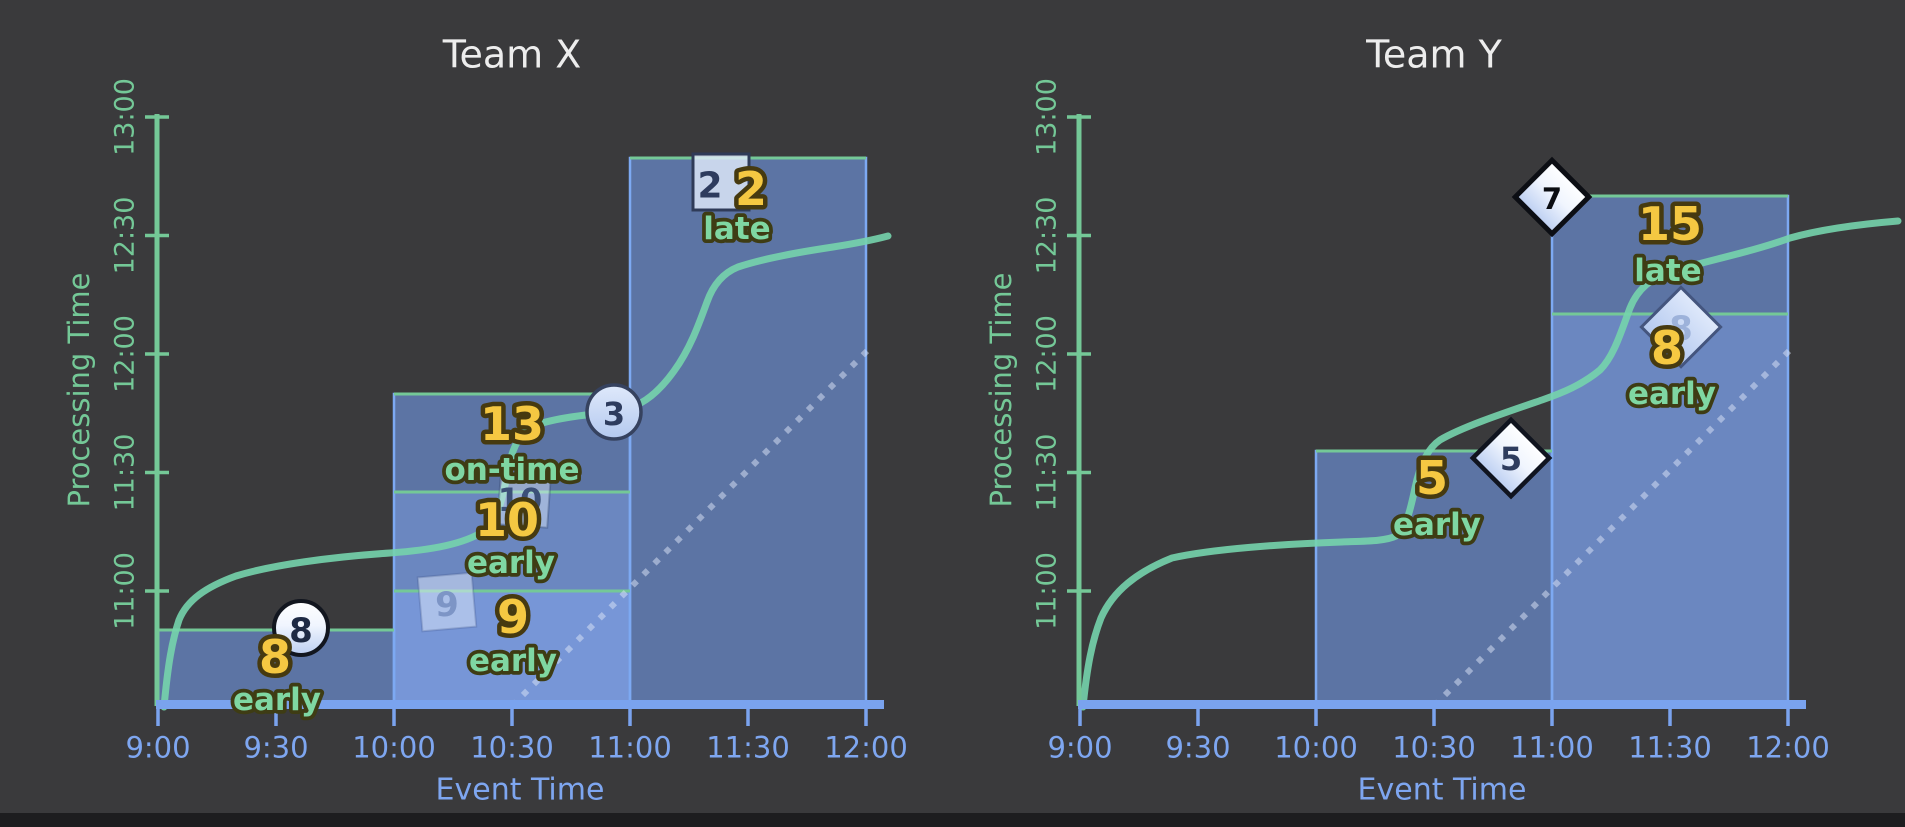 This screenshot has height=827, width=1905. Describe the element at coordinates (952, 820) in the screenshot. I see `bottom-strip` at that location.